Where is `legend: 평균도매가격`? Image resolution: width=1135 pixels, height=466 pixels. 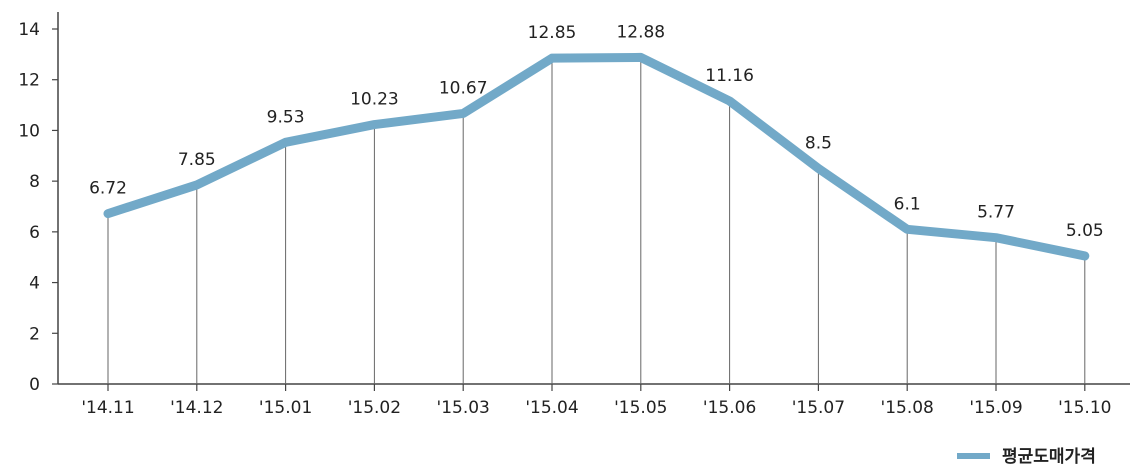
legend: 평균도매가격 is located at coordinates (1026, 456).